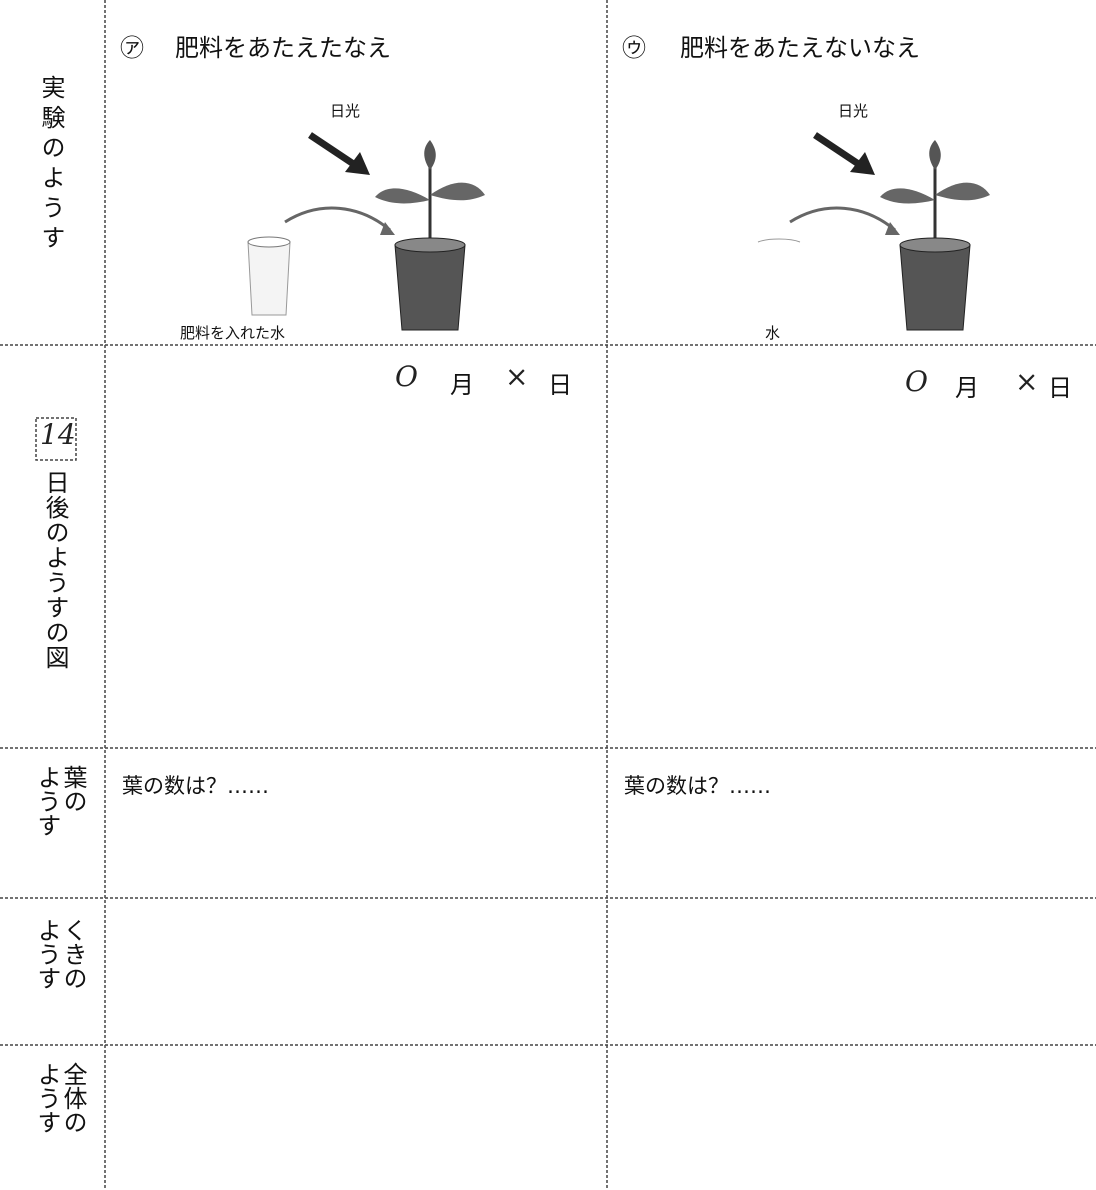 The image size is (1096, 1190). What do you see at coordinates (773, 333) in the screenshot?
I see `water-label: 水` at bounding box center [773, 333].